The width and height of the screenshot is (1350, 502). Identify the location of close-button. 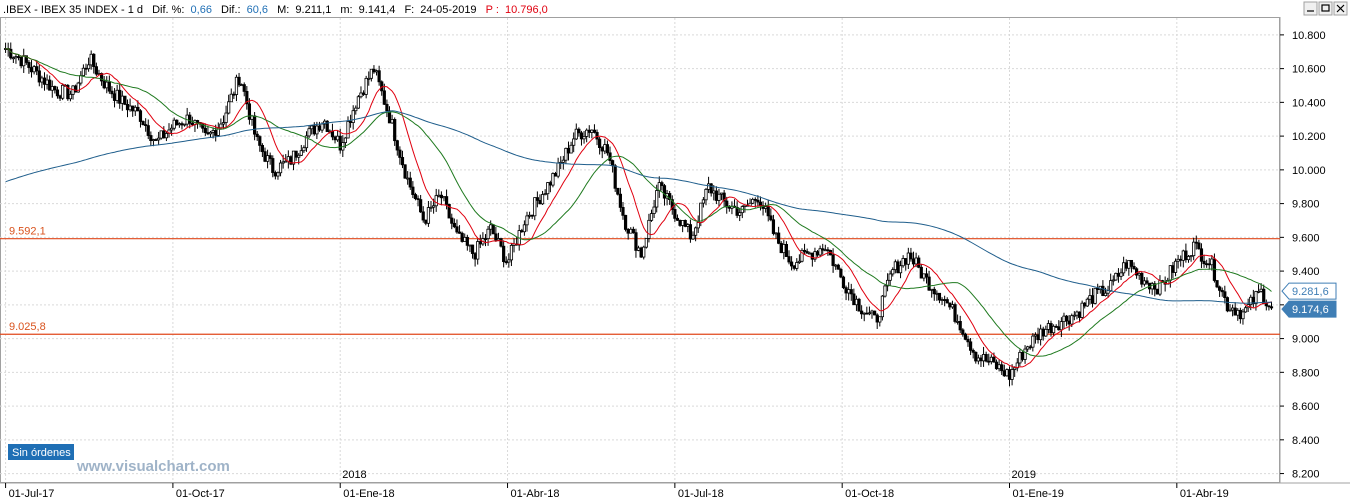
(1340, 8).